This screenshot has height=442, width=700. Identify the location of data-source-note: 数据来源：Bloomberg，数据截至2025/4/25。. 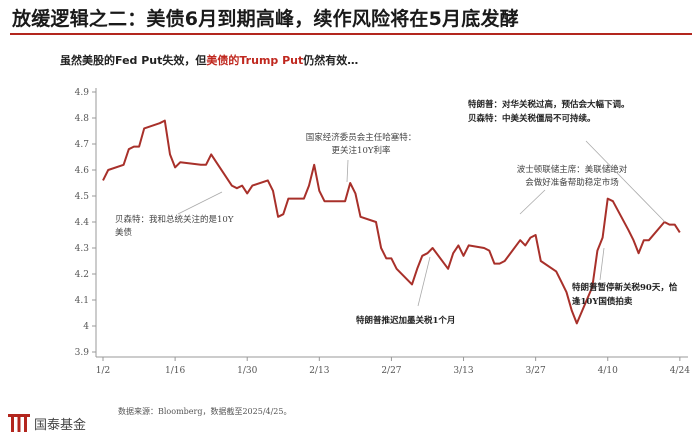
(205, 411).